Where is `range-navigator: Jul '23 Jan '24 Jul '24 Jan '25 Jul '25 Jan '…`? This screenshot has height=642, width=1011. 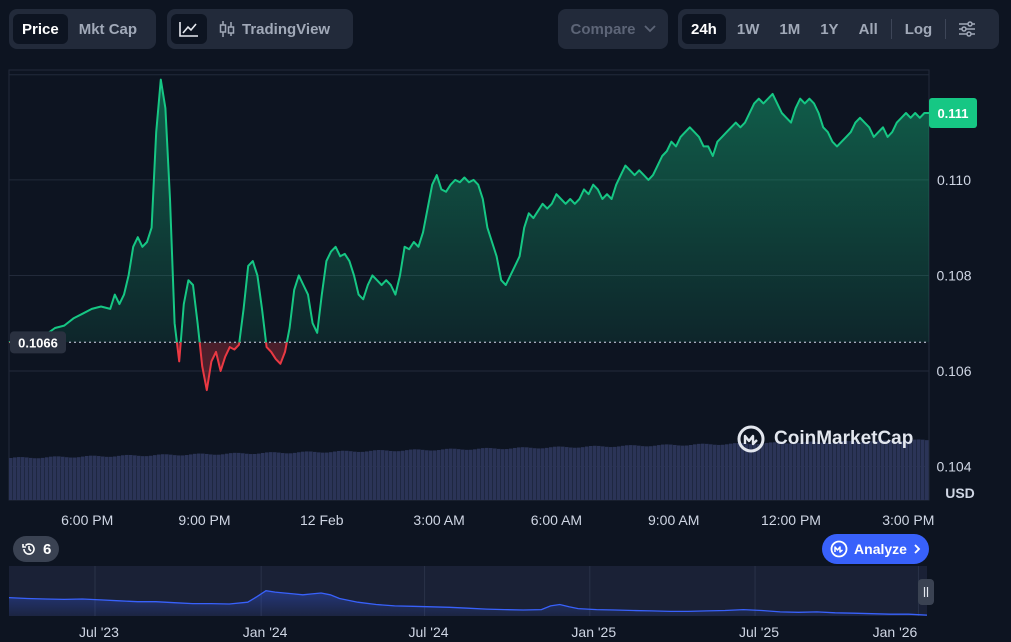 range-navigator: Jul '23 Jan '24 Jul '24 Jan '25 Jul '25 Jan '… is located at coordinates (505, 604).